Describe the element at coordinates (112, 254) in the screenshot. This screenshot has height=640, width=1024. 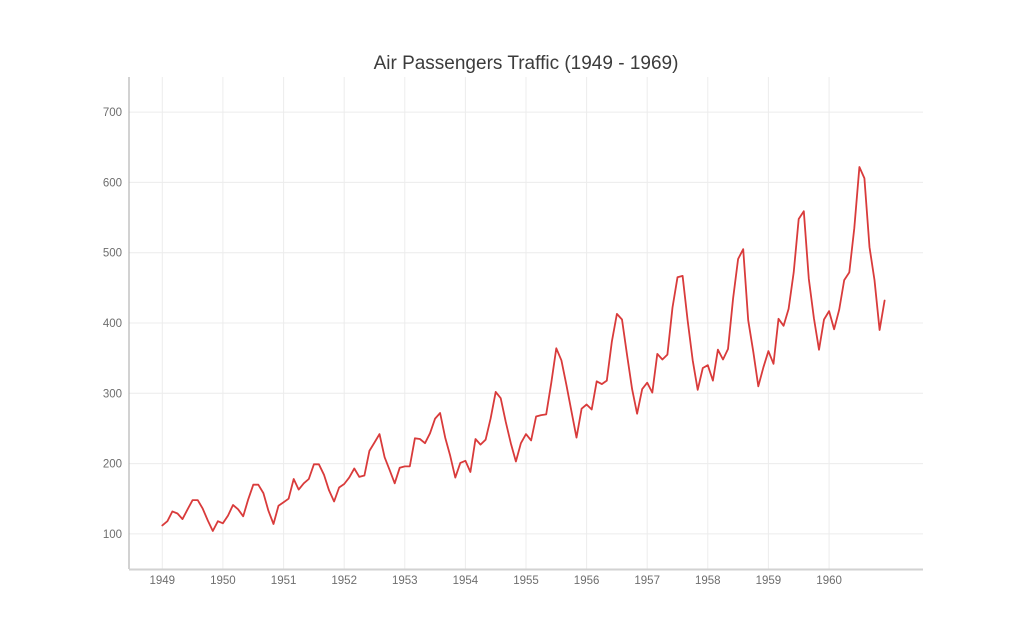
I see `y-tick-label: 500` at that location.